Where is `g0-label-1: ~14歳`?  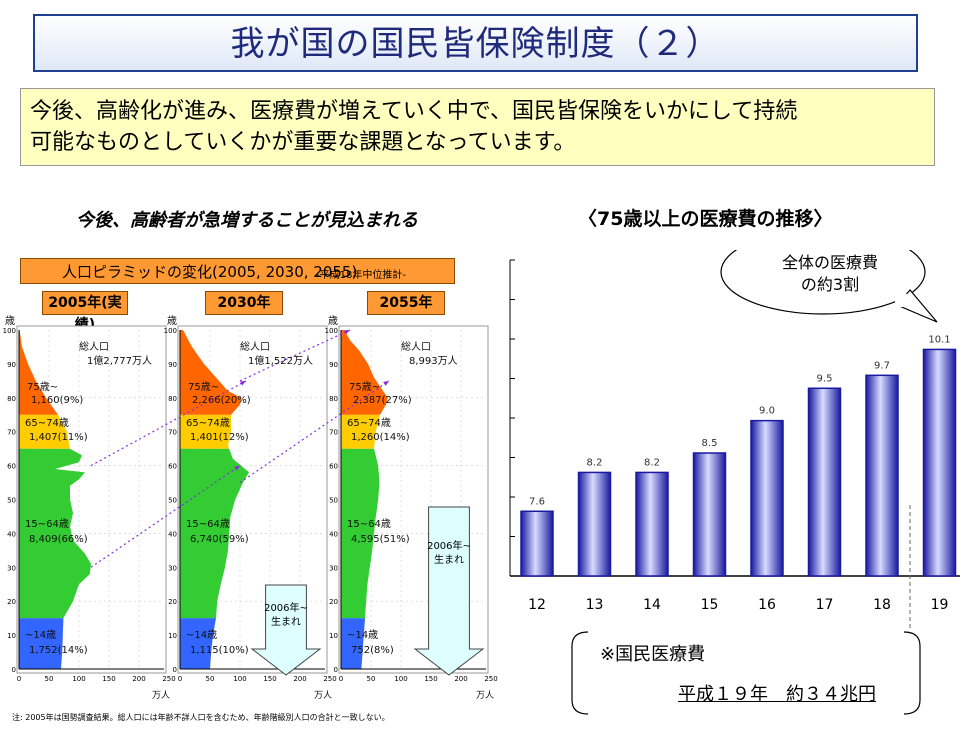 g0-label-1: ~14歳 is located at coordinates (202, 635).